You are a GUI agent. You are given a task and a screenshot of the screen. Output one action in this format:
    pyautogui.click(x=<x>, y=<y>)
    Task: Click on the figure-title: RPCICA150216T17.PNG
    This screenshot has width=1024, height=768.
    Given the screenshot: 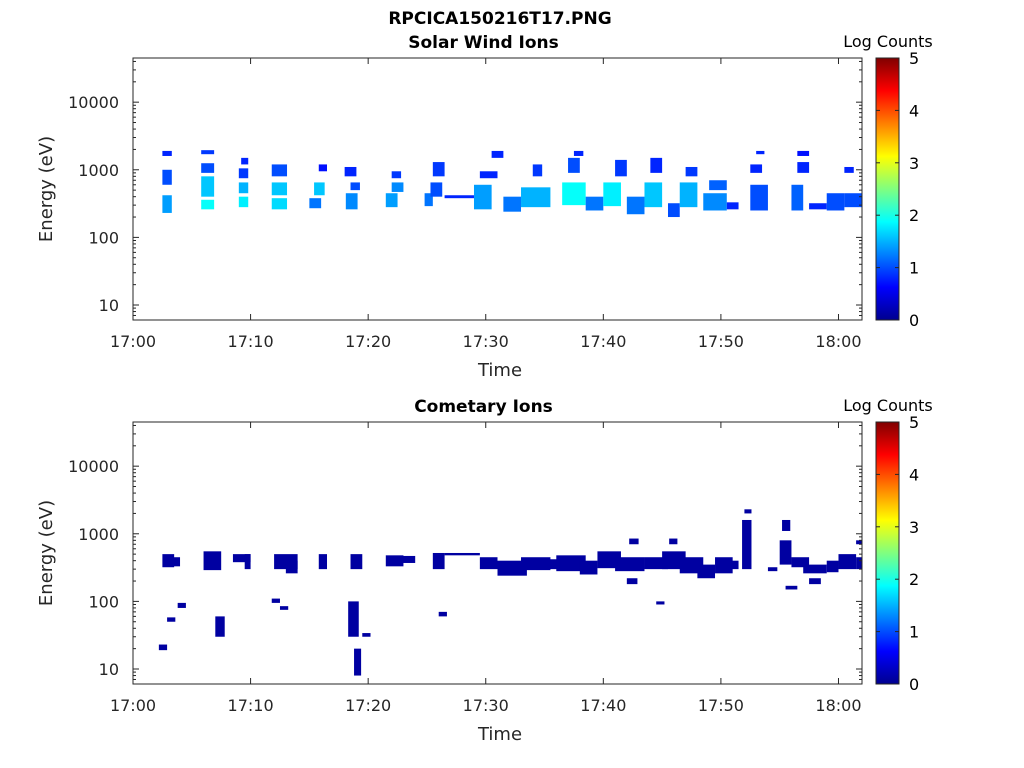 What is the action you would take?
    pyautogui.click(x=499, y=19)
    